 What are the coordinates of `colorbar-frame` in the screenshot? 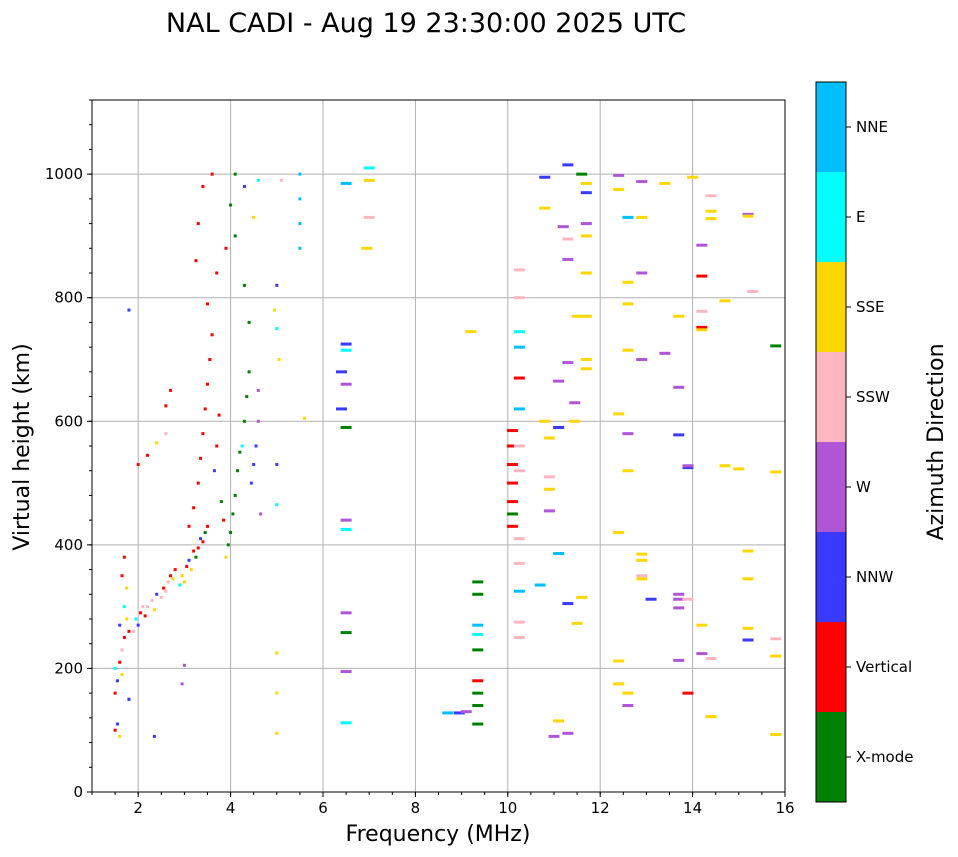 It's located at (831, 442).